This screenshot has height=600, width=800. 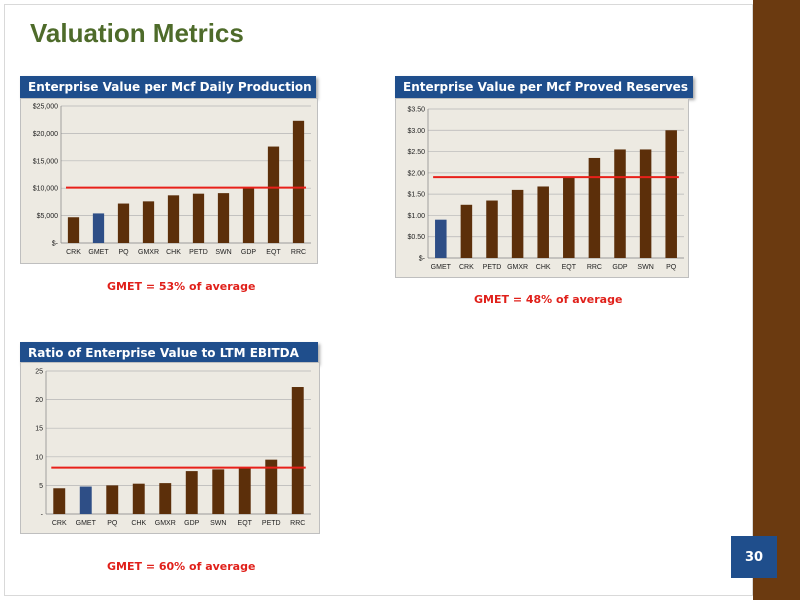 I want to click on y-tick-label: $15,000, so click(x=45, y=161).